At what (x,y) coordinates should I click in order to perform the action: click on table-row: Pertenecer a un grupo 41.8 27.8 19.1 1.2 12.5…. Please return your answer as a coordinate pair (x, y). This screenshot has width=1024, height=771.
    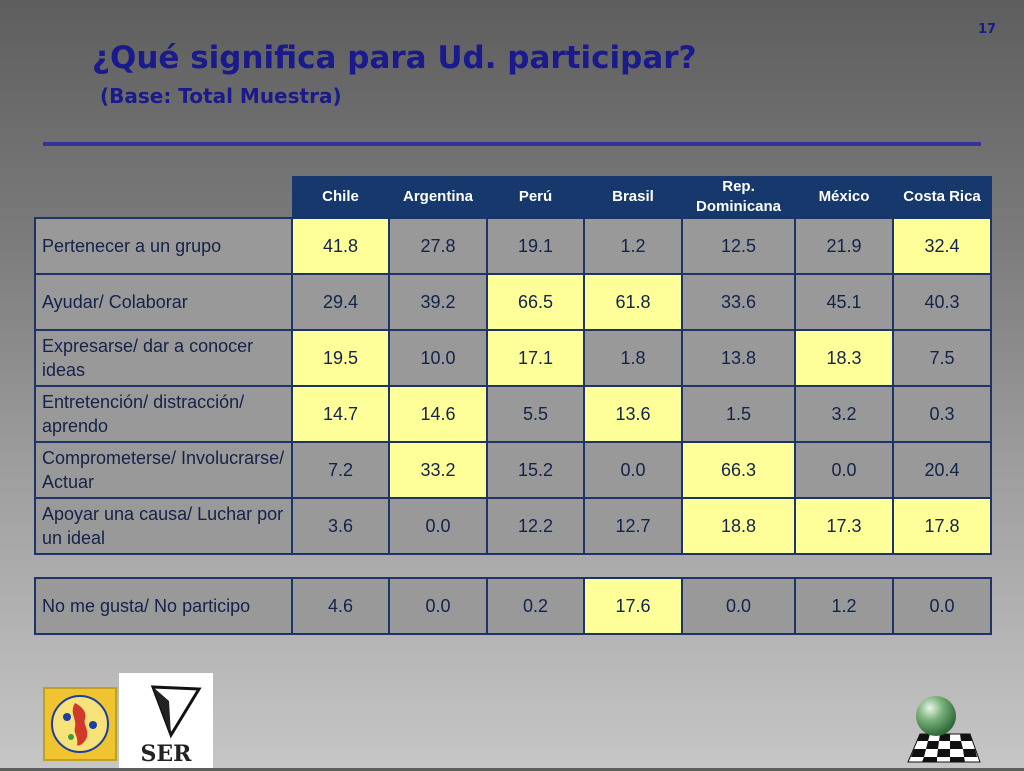
    Looking at the image, I should click on (513, 246).